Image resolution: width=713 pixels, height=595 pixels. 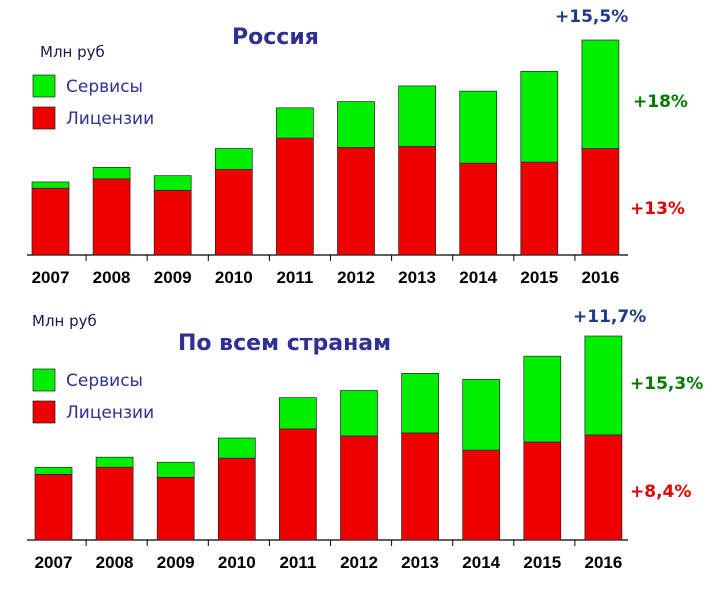 I want to click on annotation-total-growth: +15,5%, so click(x=591, y=17).